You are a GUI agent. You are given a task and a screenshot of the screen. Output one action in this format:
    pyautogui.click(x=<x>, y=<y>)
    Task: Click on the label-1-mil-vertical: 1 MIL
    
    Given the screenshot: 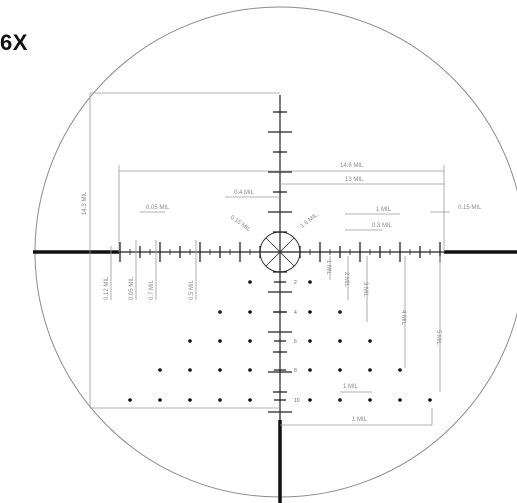 What is the action you would take?
    pyautogui.click(x=328, y=268)
    